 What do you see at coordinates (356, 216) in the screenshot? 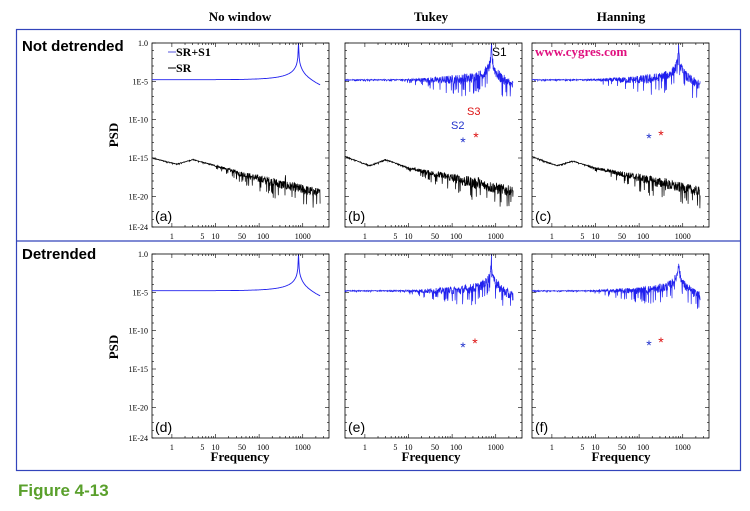
I see `panel-label: (b)` at bounding box center [356, 216].